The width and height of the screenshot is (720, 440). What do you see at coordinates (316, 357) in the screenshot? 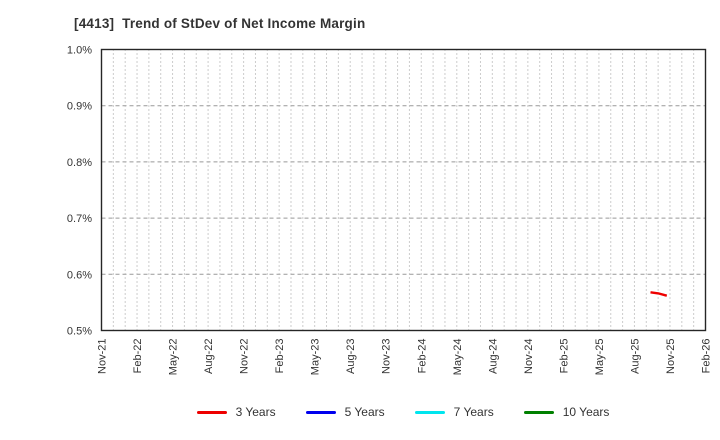
I see `x-tick-label: May-23` at bounding box center [316, 357].